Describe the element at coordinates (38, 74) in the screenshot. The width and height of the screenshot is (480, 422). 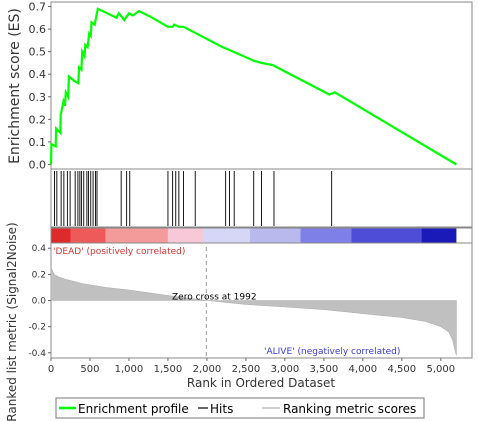
I see `es-y-tick-label: 0.4` at that location.